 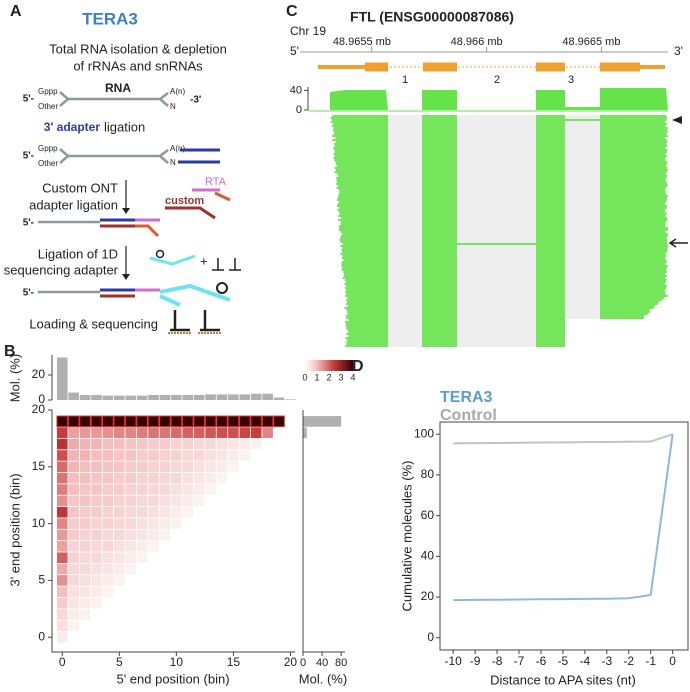 I want to click on x-tick-label: 10, so click(x=177, y=662).